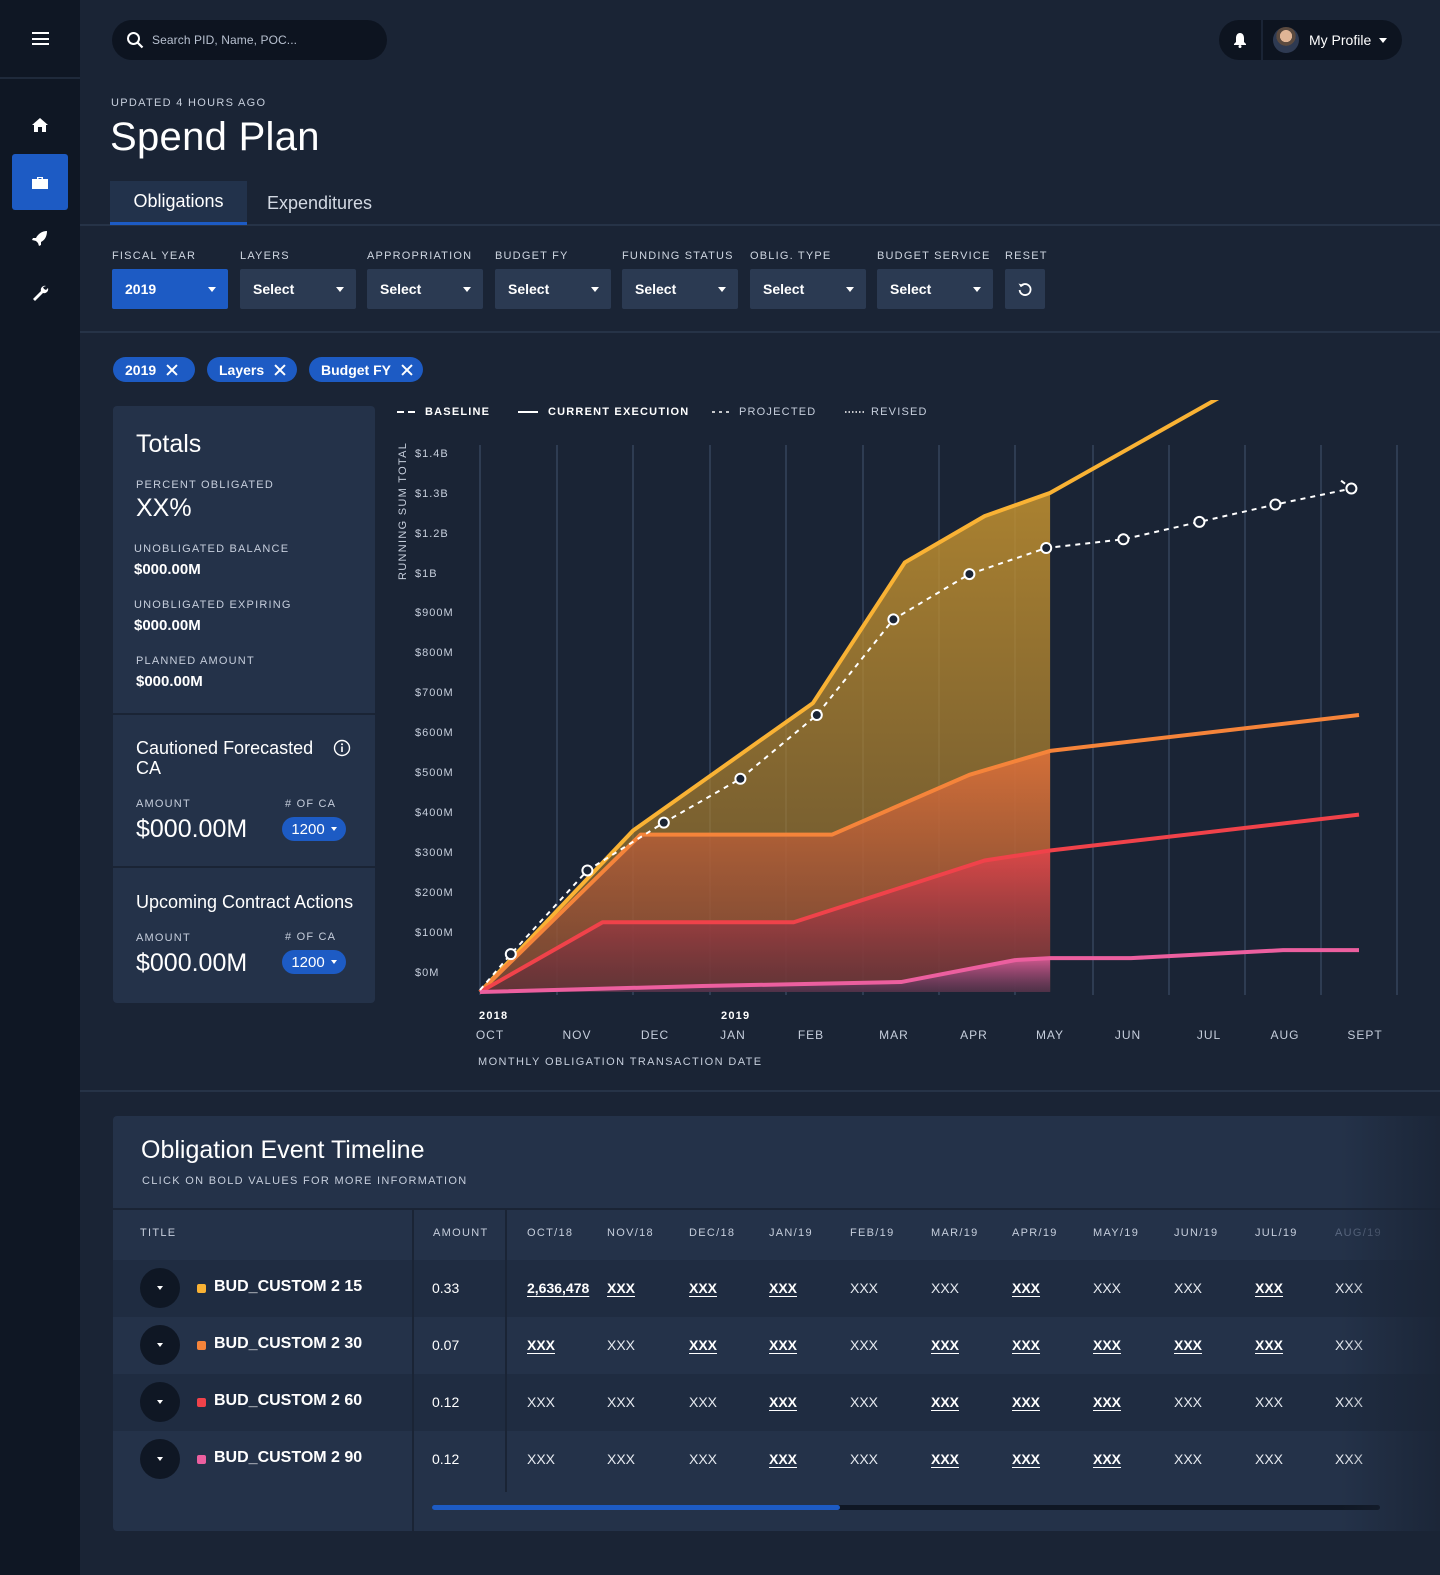 The image size is (1440, 1575). What do you see at coordinates (434, 653) in the screenshot?
I see `y-tick-label: $800M` at bounding box center [434, 653].